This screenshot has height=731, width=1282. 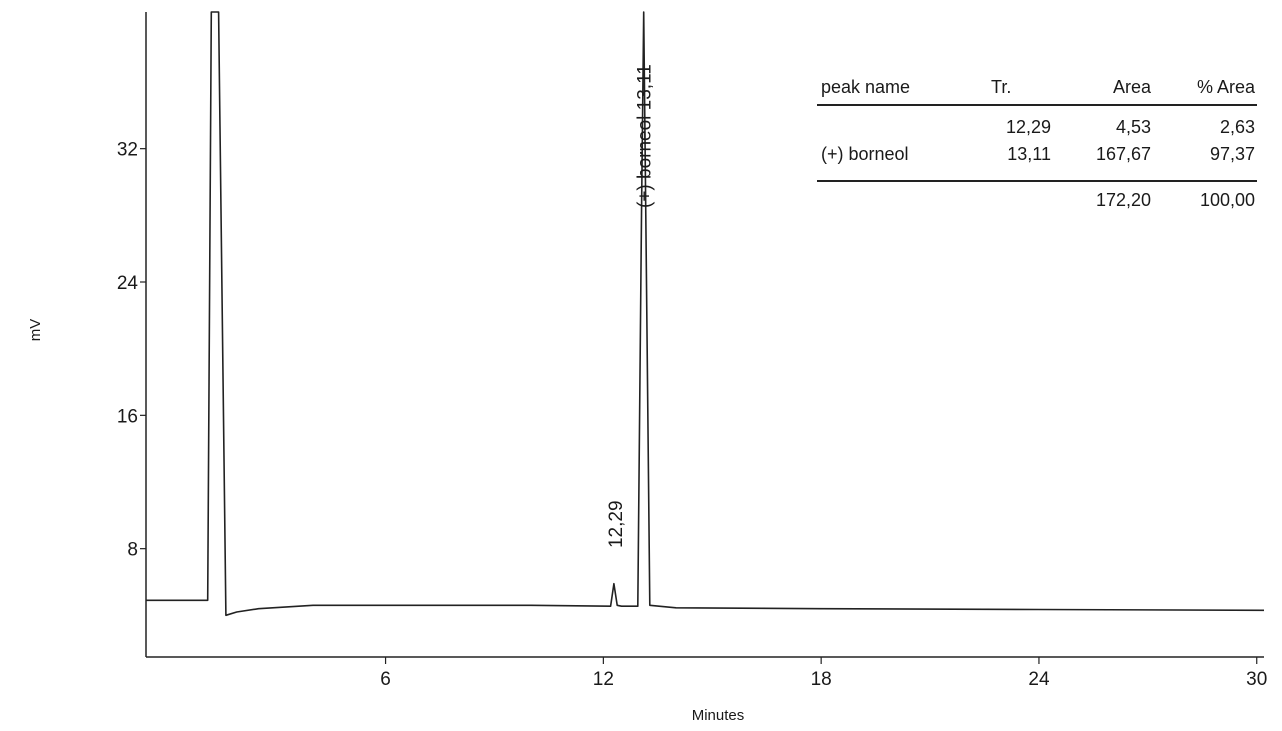 What do you see at coordinates (866, 86) in the screenshot?
I see `header-peak-name: peak name` at bounding box center [866, 86].